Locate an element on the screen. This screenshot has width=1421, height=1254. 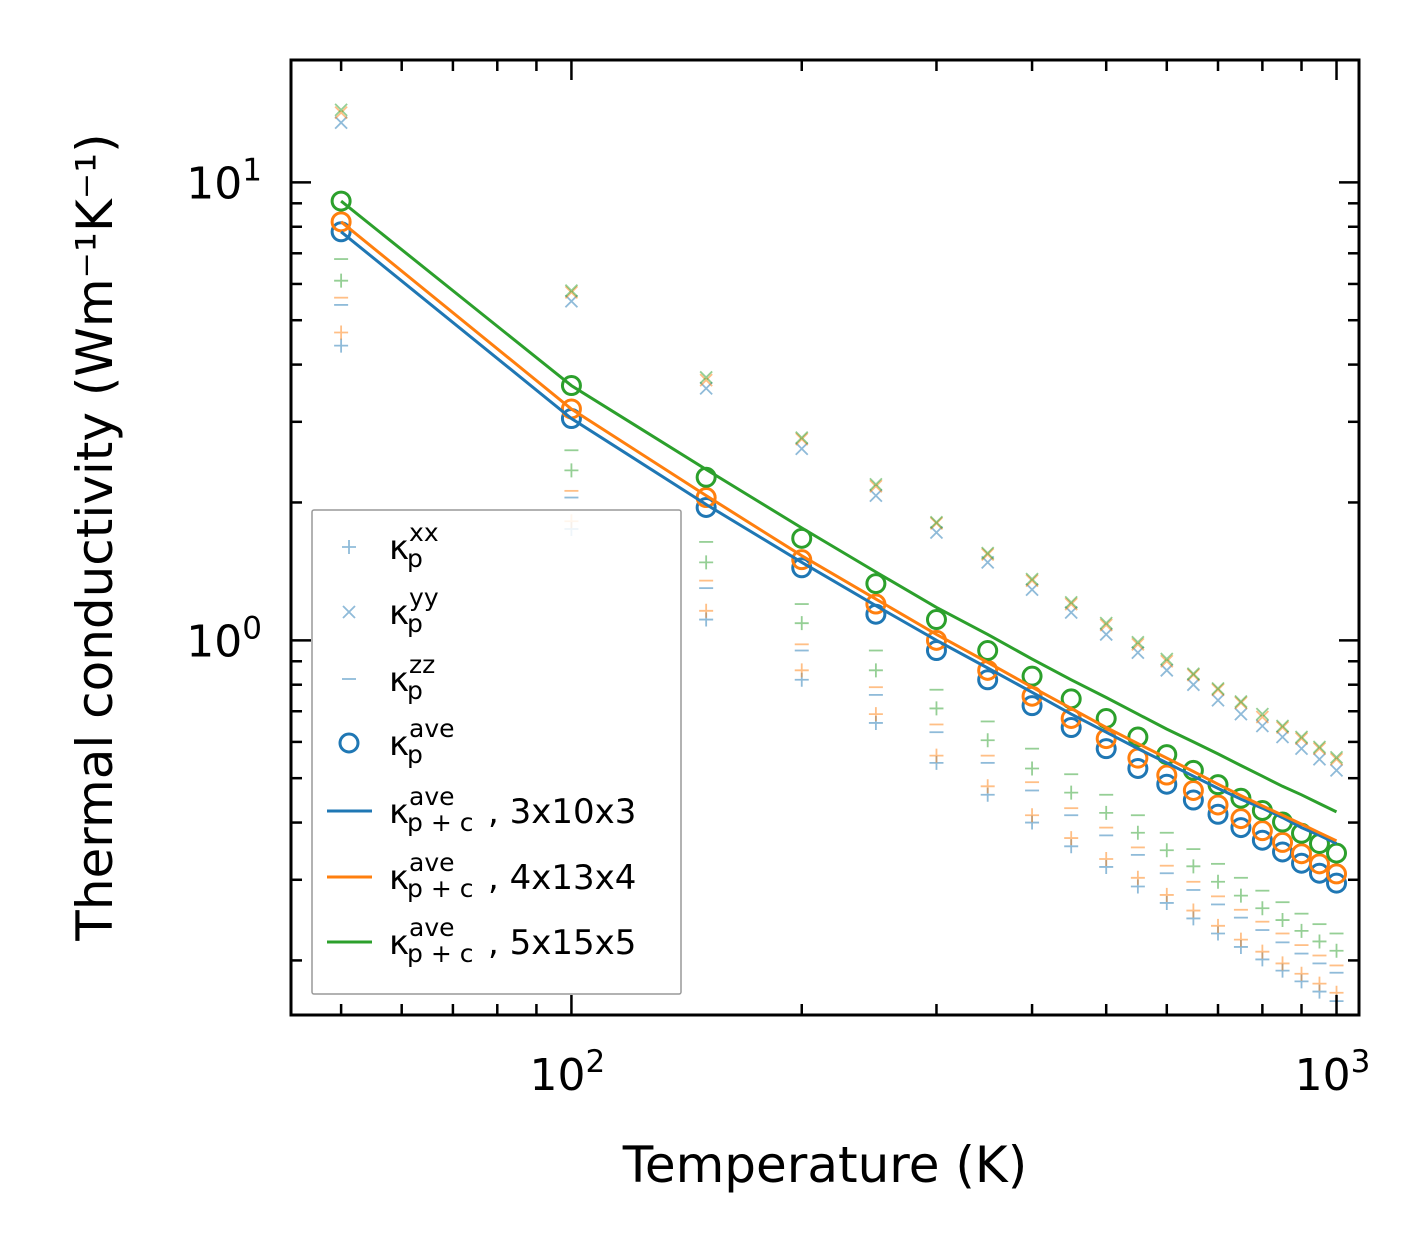
legend-entry-4-label: κave p + c, 3x10x3 is located at coordinates (512, 809).